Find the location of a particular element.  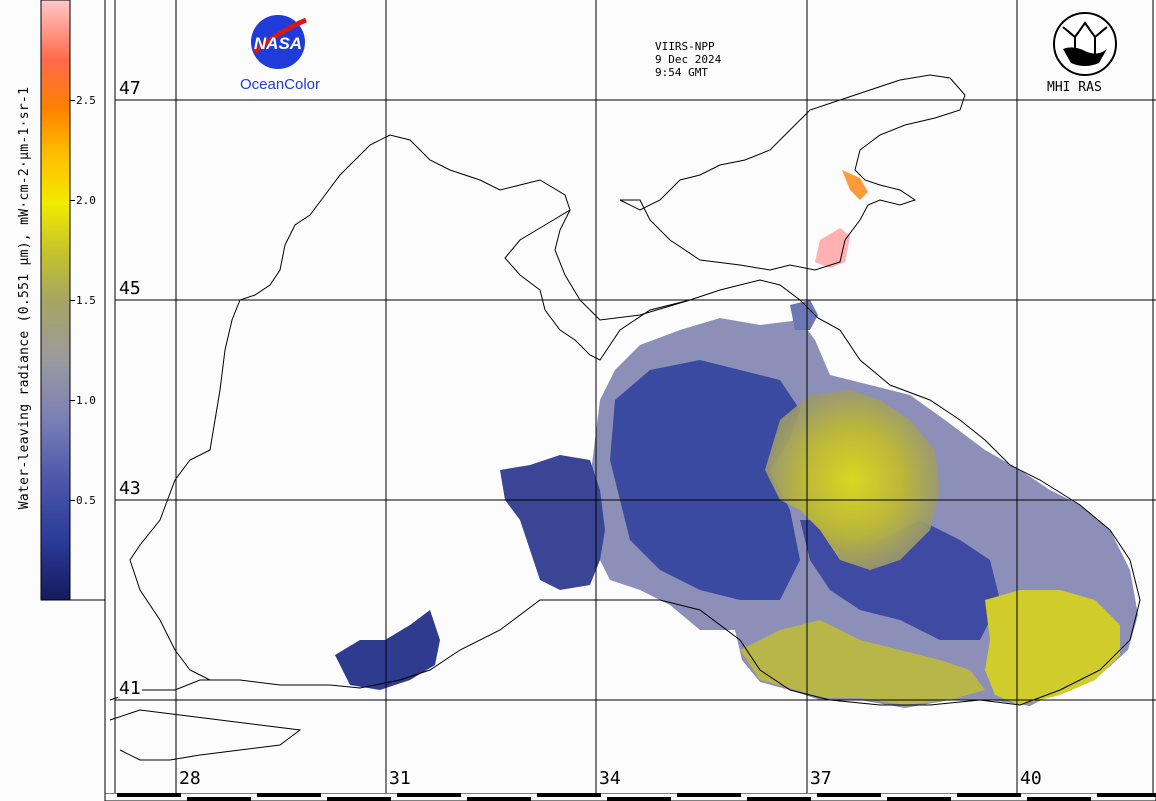

radiance-patch-southwest is located at coordinates (387, 650).